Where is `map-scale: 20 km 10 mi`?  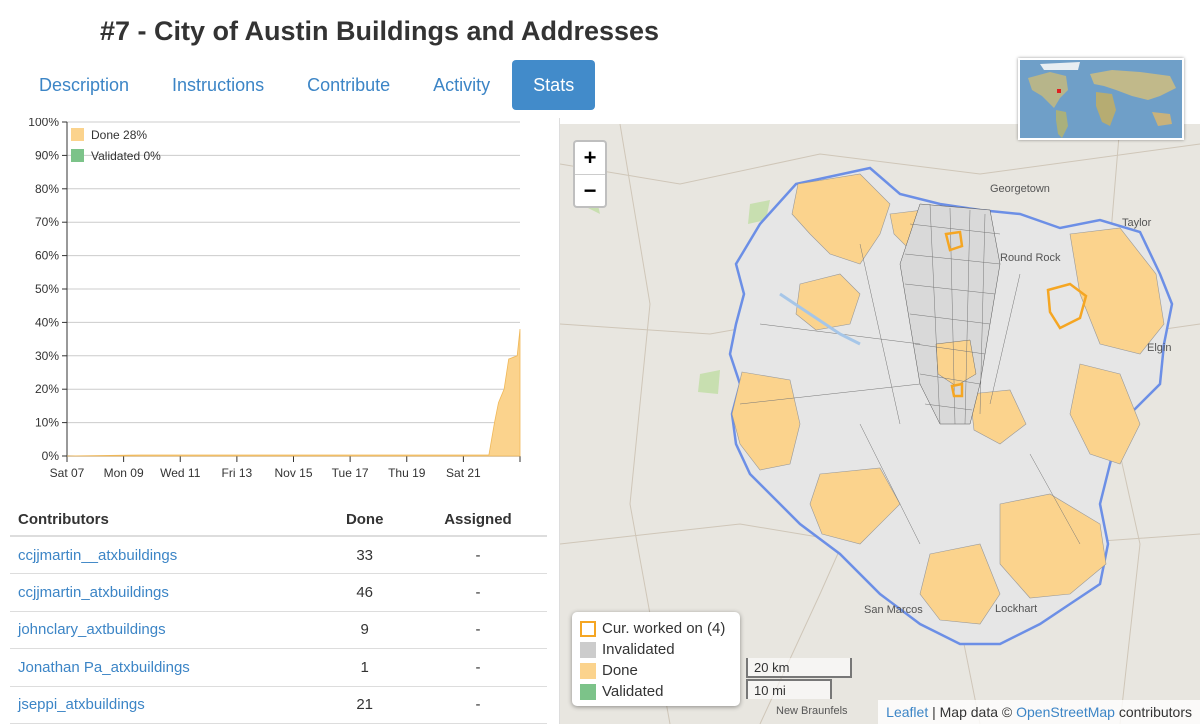 map-scale: 20 km 10 mi is located at coordinates (799, 678).